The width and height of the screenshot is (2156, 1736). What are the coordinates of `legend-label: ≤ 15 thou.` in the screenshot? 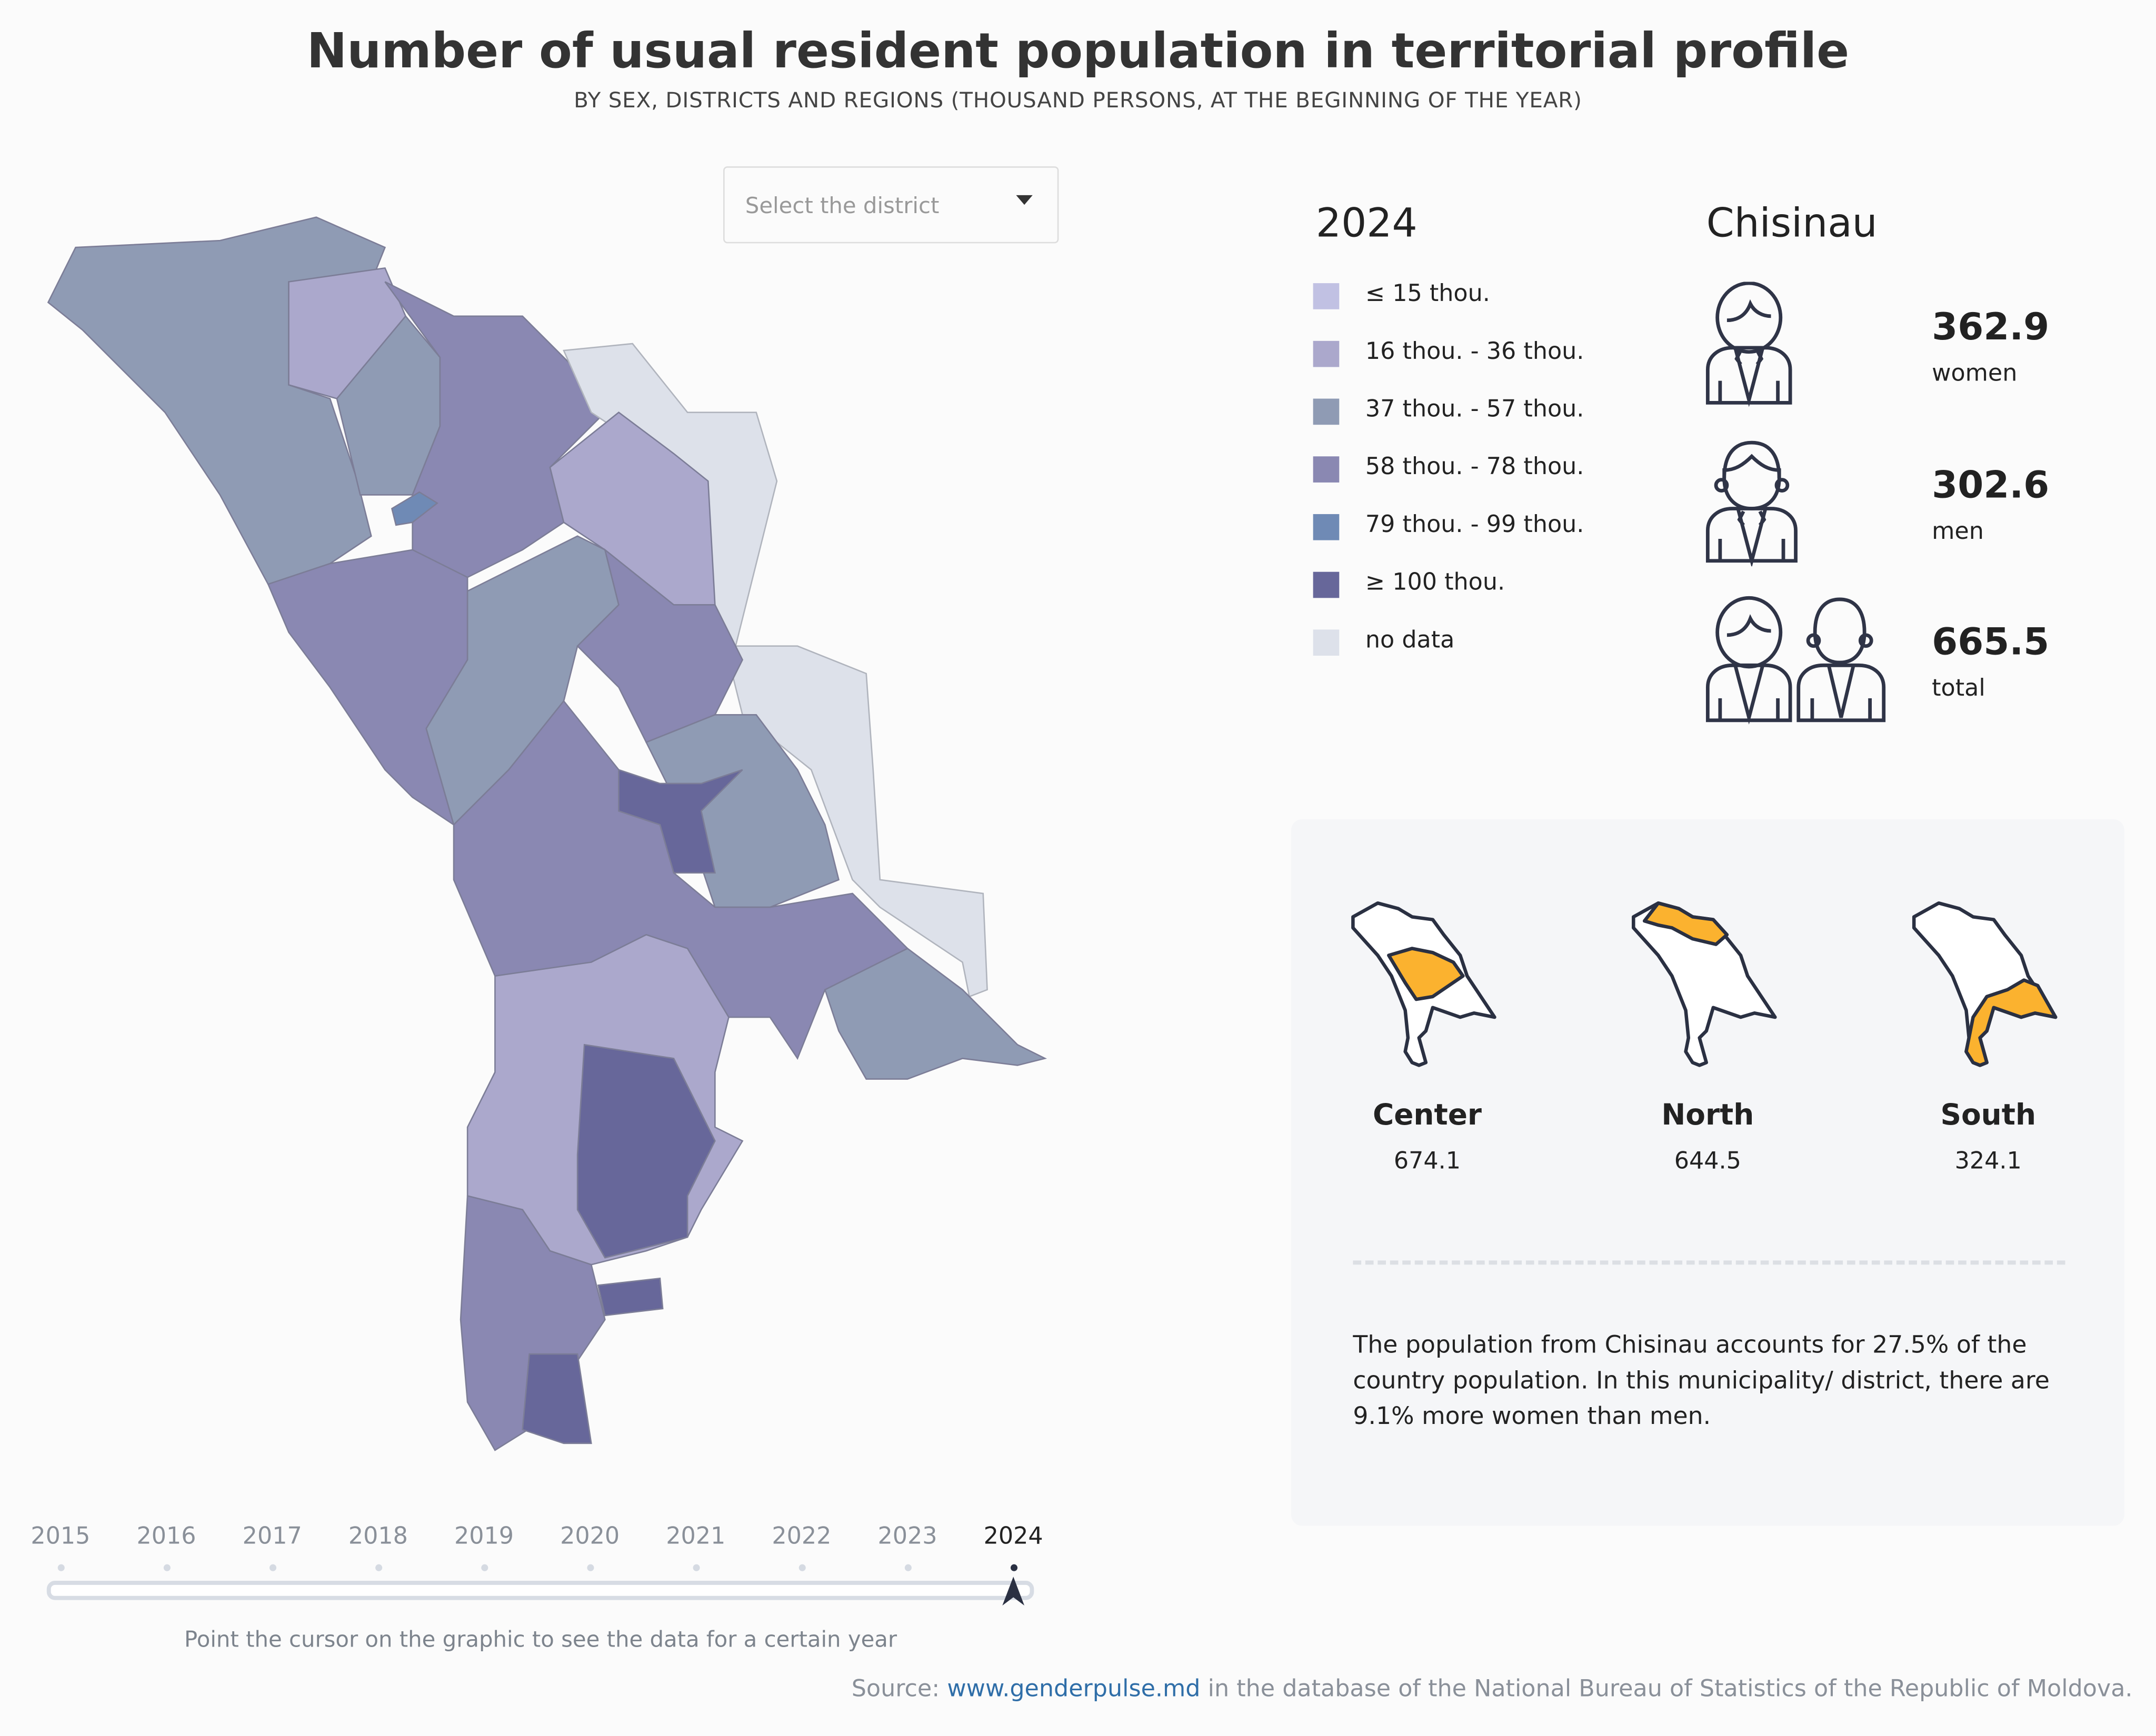 It's located at (1427, 294).